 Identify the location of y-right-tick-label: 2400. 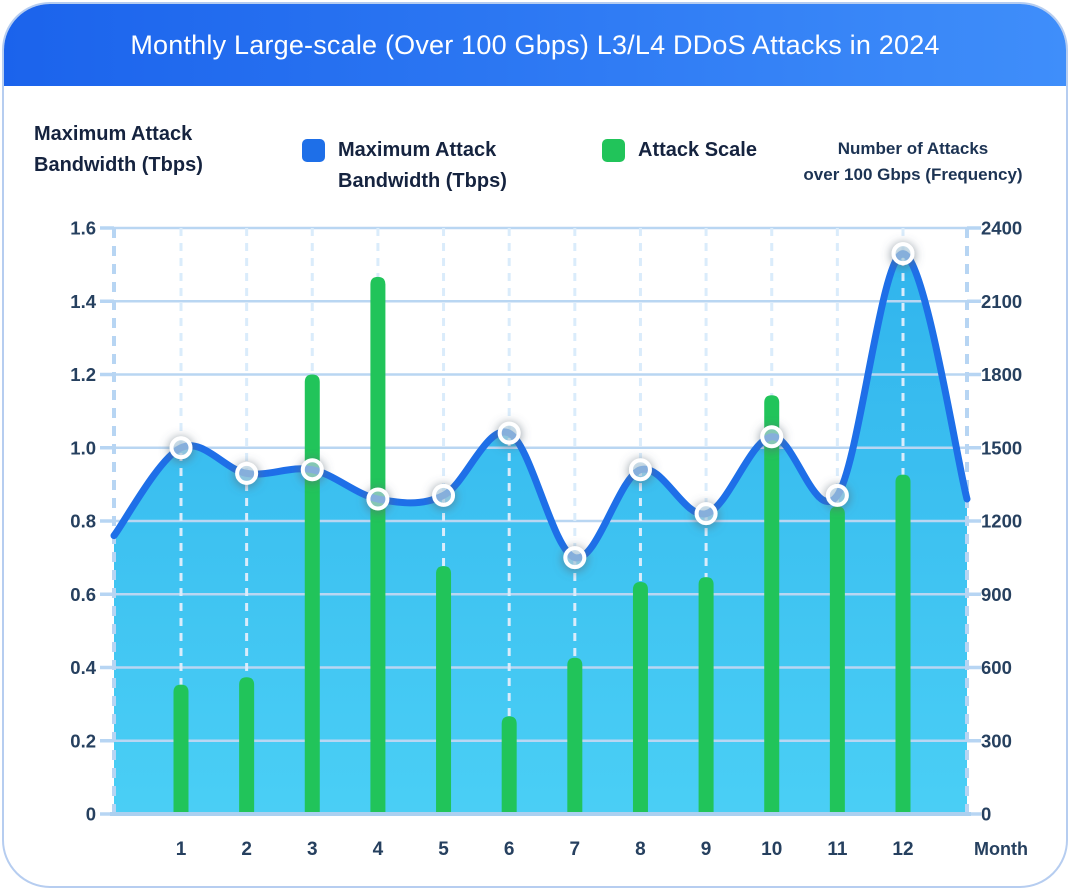
(1001, 228).